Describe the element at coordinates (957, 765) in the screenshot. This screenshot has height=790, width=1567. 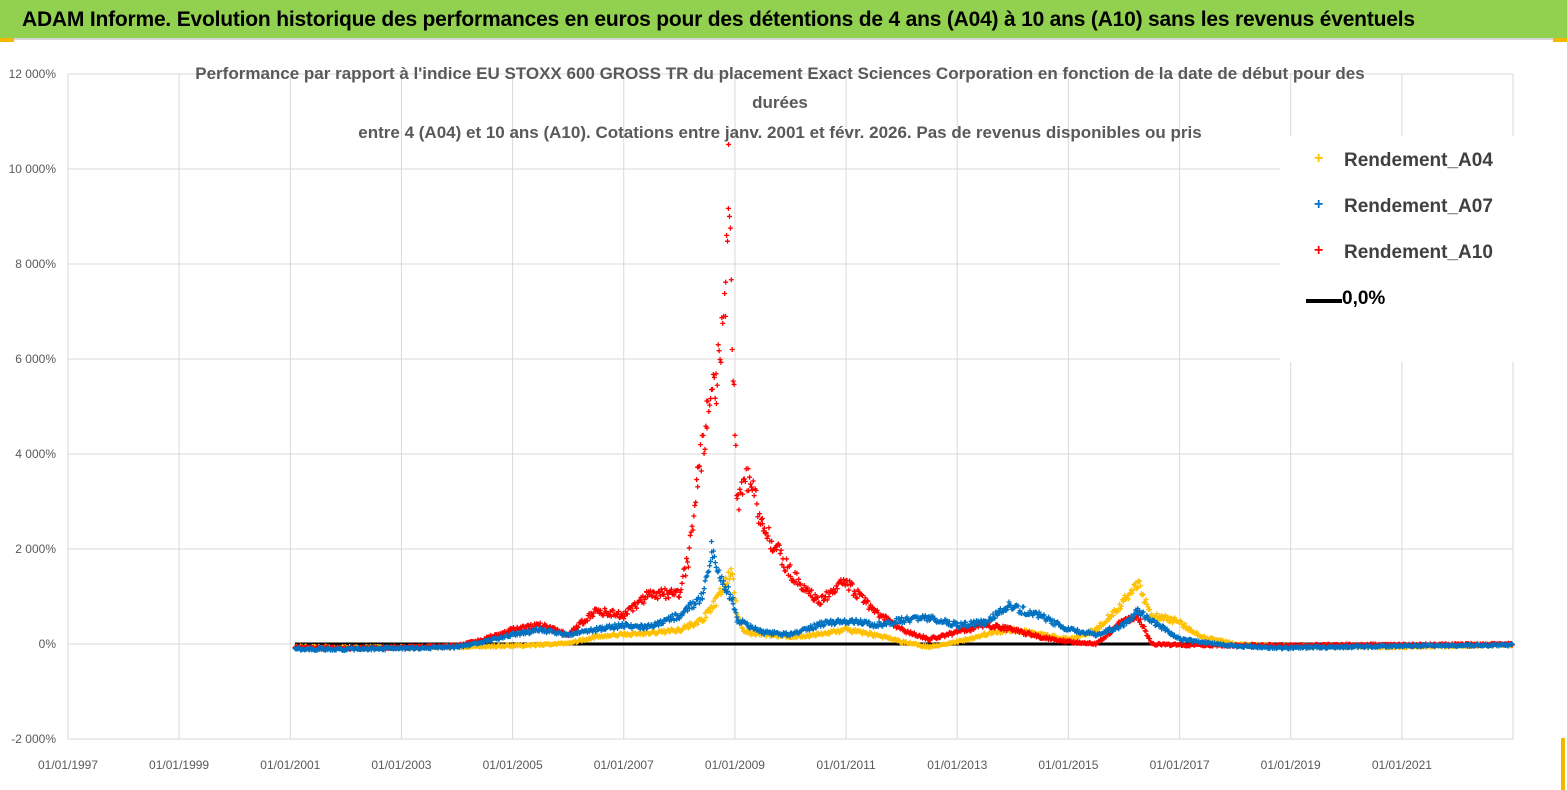
I see `x-tick-label: 01/01/2013` at that location.